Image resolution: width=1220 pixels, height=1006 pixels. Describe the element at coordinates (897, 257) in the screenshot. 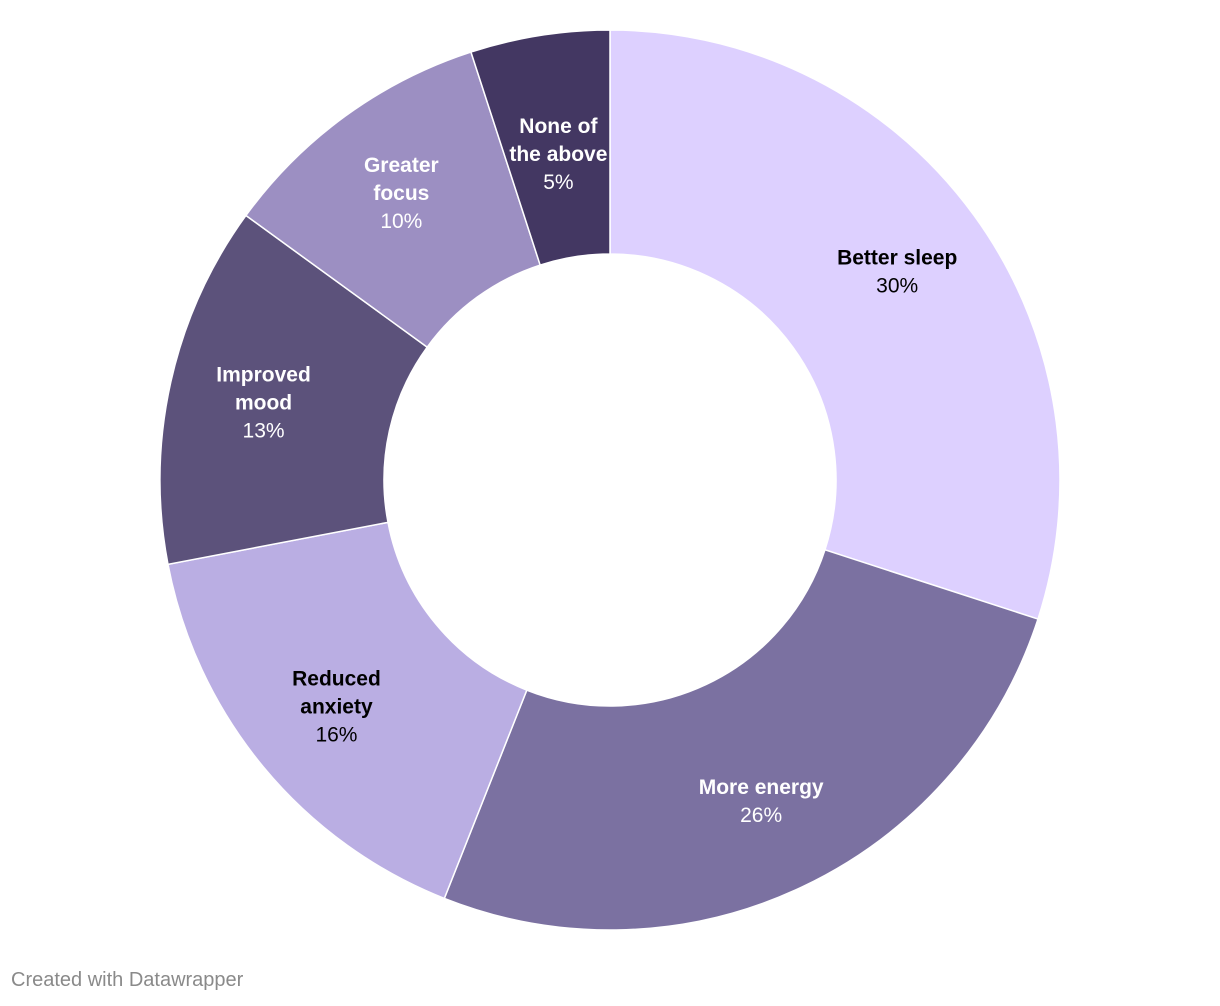

I see `slice-name-better-sleep-line-1: Better sleep` at that location.